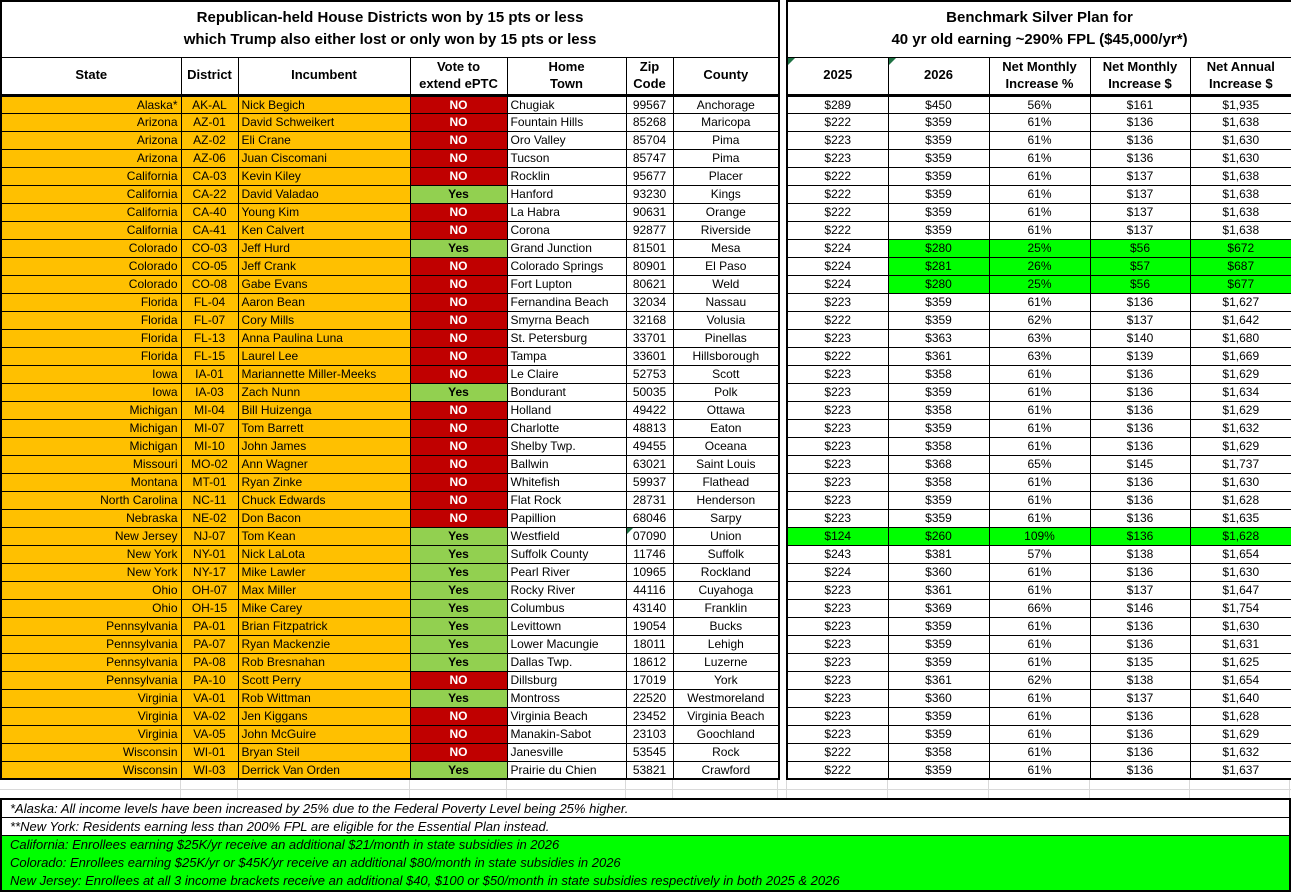  I want to click on cell-incumbent: John James, so click(324, 446).